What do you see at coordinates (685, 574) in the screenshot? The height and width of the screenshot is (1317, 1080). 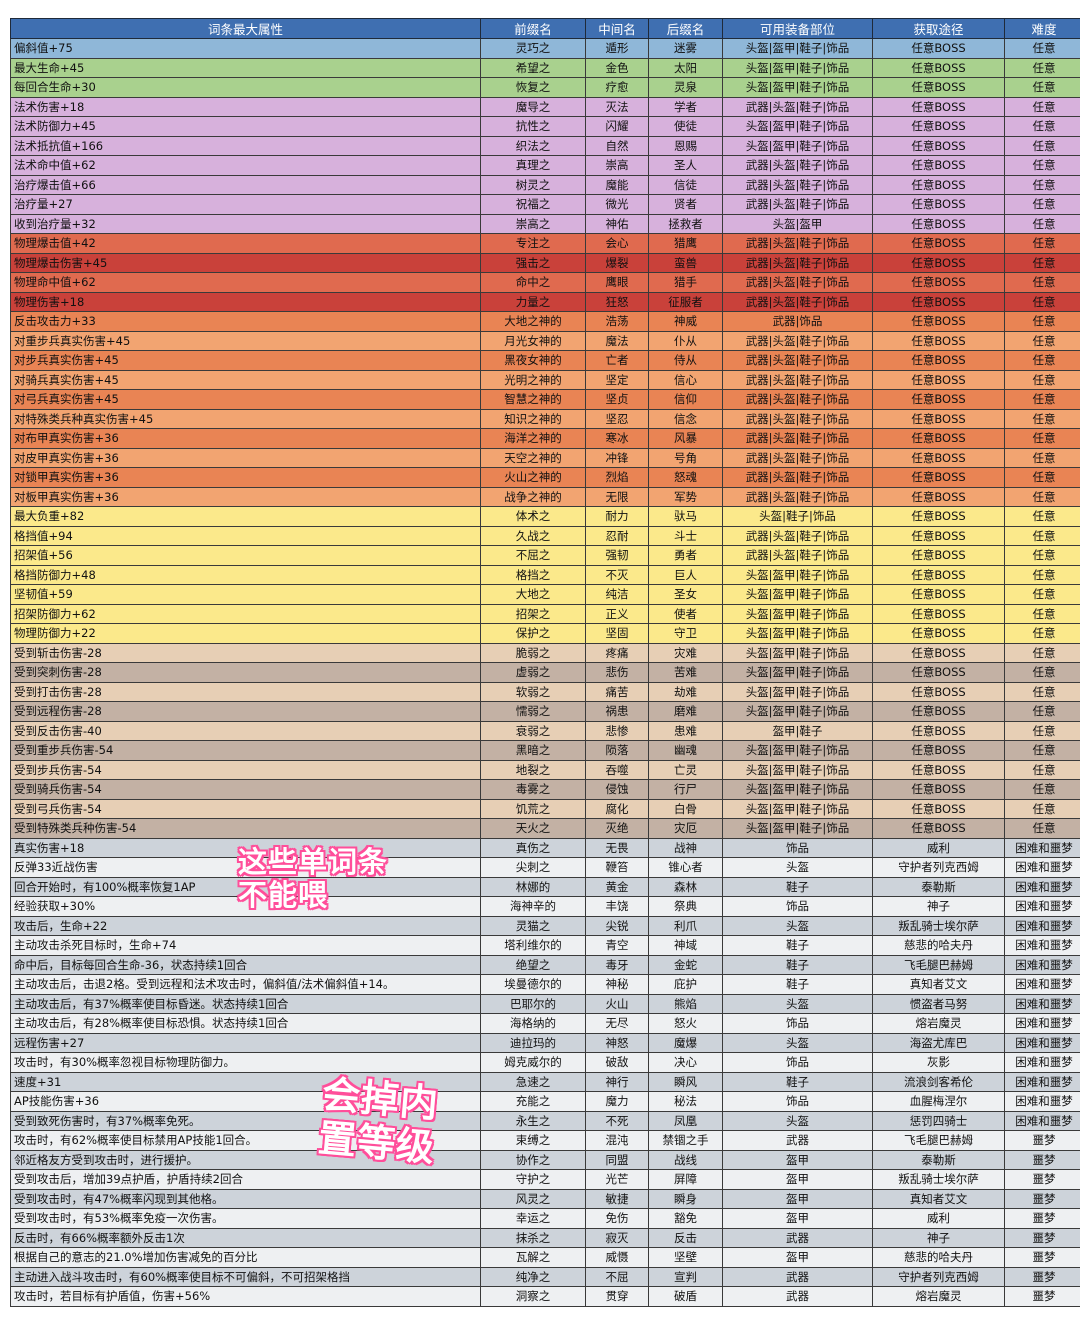 I see `cell-suffix: 巨人` at bounding box center [685, 574].